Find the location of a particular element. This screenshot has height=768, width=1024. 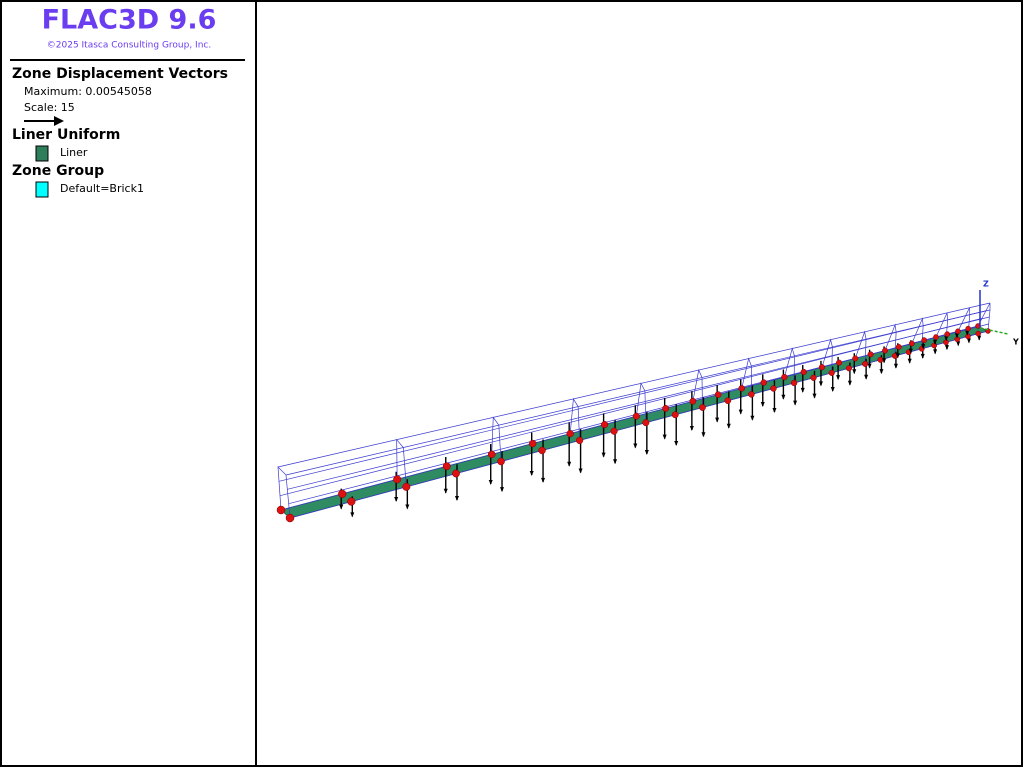

axis-label: Y is located at coordinates (1015, 342).